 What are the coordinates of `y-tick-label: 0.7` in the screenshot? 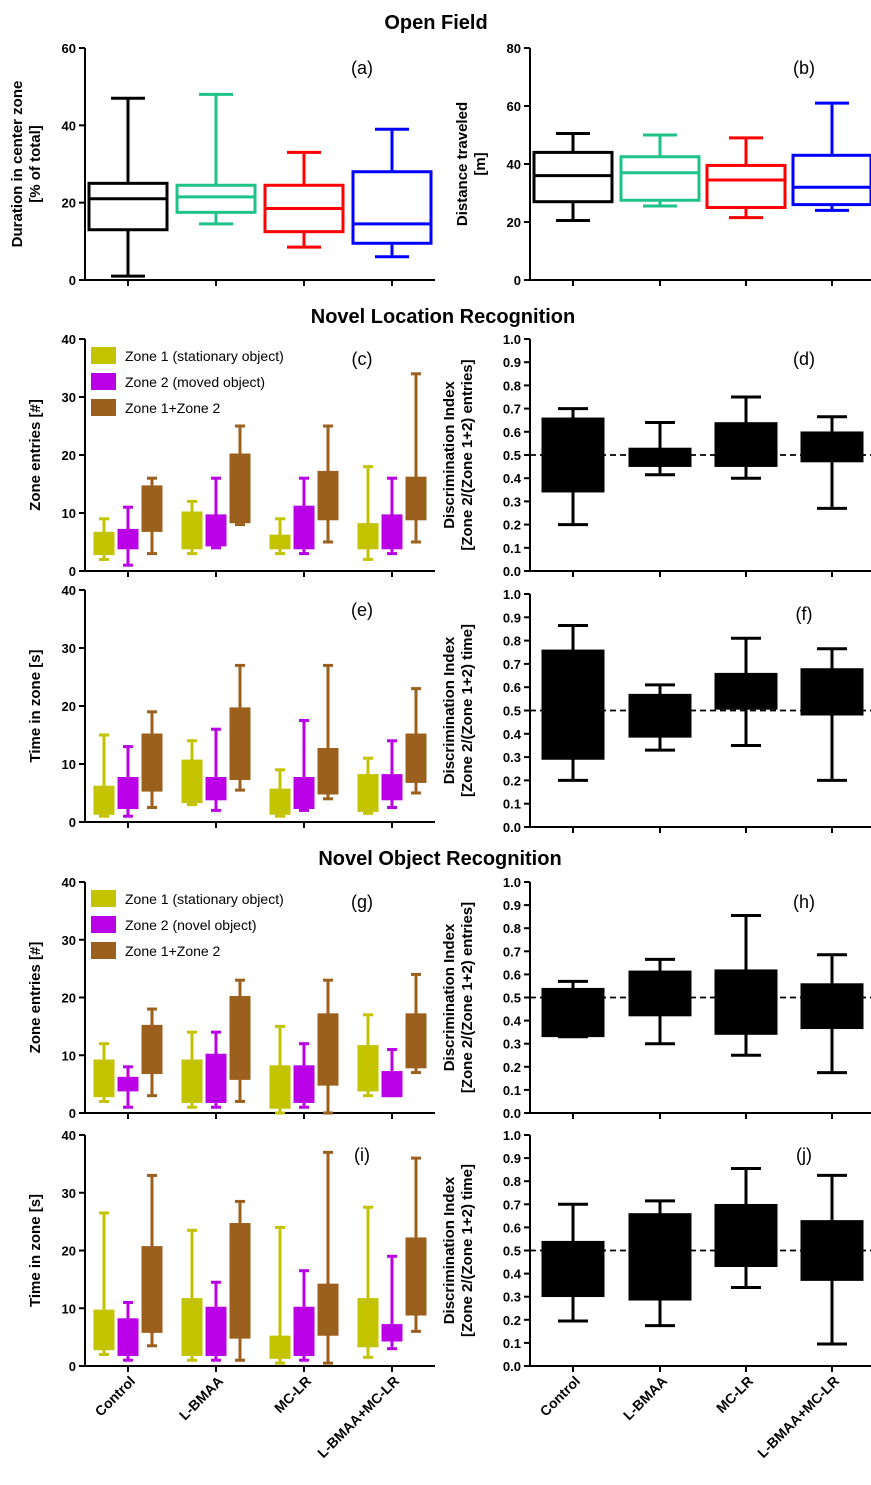 It's located at (512, 664).